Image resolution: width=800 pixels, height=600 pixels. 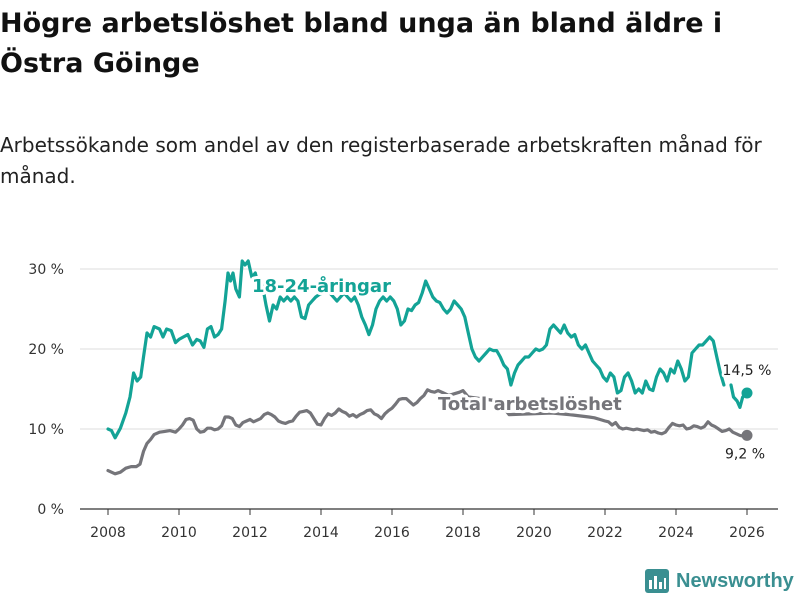 What do you see at coordinates (108, 533) in the screenshot?
I see `x-tick-label: 2008` at bounding box center [108, 533].